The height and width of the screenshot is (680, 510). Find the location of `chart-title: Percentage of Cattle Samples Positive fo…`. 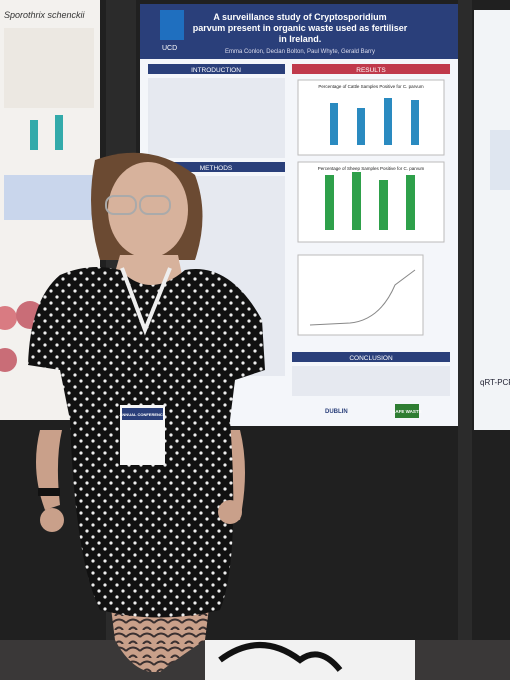

chart-title: Percentage of Cattle Samples Positive fo… is located at coordinates (371, 86).